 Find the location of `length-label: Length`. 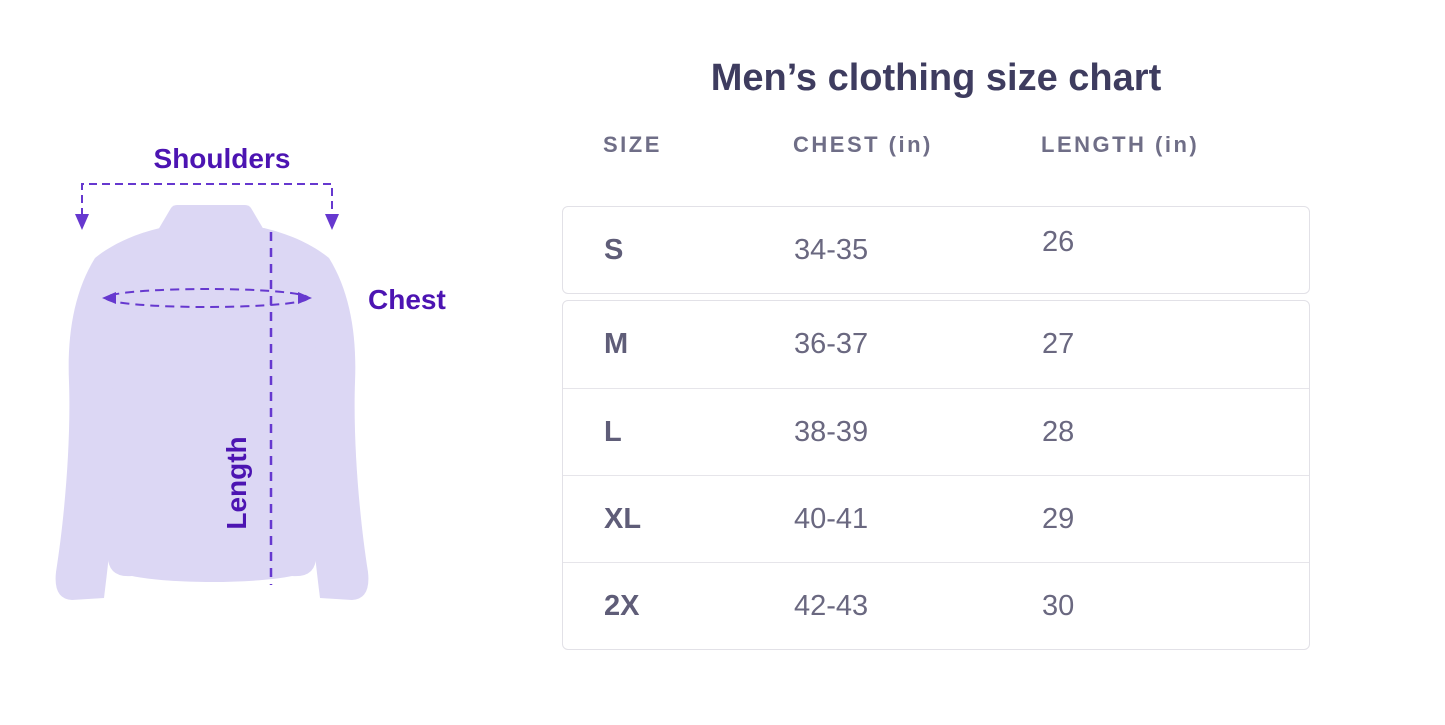

length-label: Length is located at coordinates (236, 482).